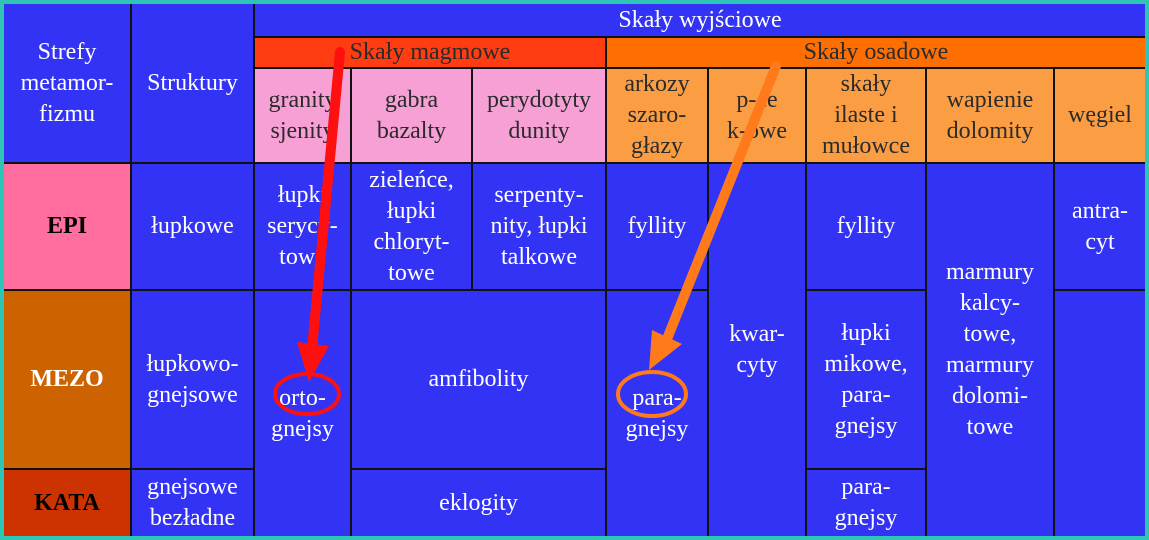 This screenshot has width=1149, height=540. What do you see at coordinates (757, 350) in the screenshot?
I see `cell-kwarcyty: kwar- cyty` at bounding box center [757, 350].